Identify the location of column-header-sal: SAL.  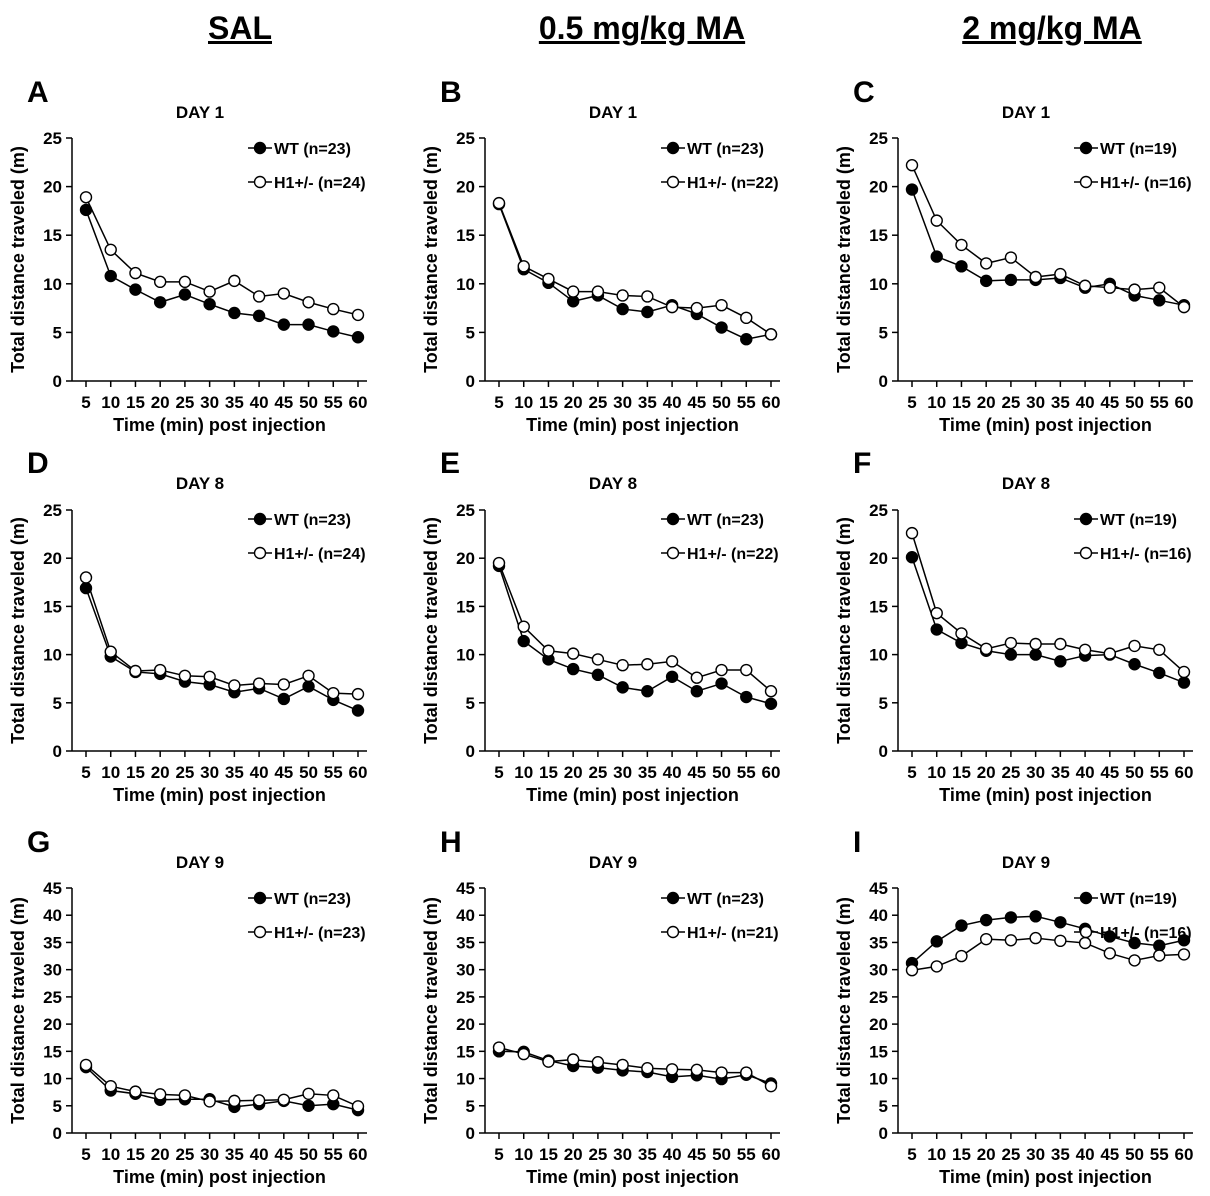
(240, 28).